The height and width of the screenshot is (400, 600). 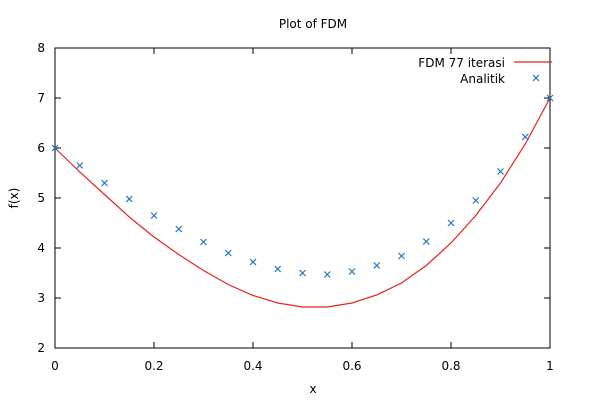 I want to click on x-tick-label: 0.6, so click(x=351, y=366).